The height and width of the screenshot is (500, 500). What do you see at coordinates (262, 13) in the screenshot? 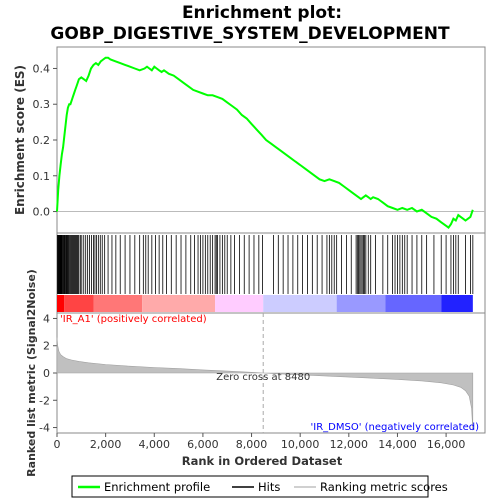
I see `chart-title-line1: Enrichment plot:` at bounding box center [262, 13].